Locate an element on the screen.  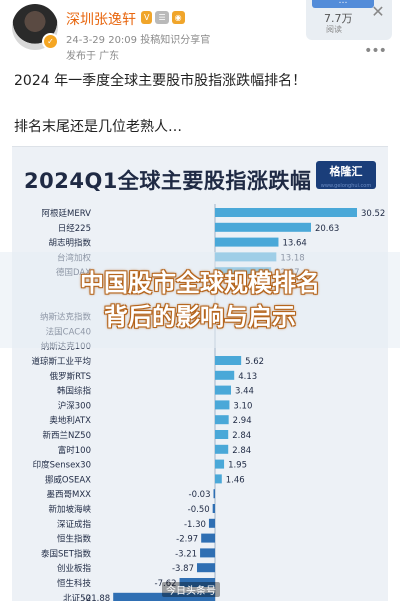
value-label: -2.97 is located at coordinates (187, 540).